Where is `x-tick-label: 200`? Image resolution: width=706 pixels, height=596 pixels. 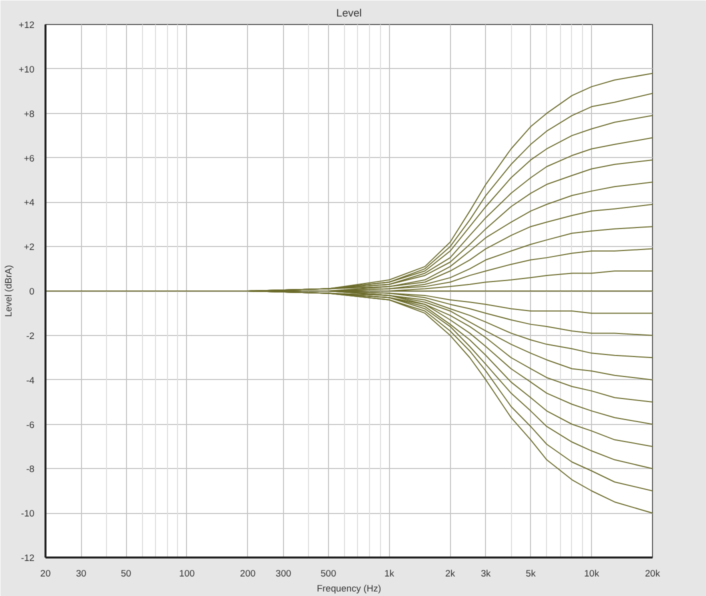 x-tick-label: 200 is located at coordinates (248, 573).